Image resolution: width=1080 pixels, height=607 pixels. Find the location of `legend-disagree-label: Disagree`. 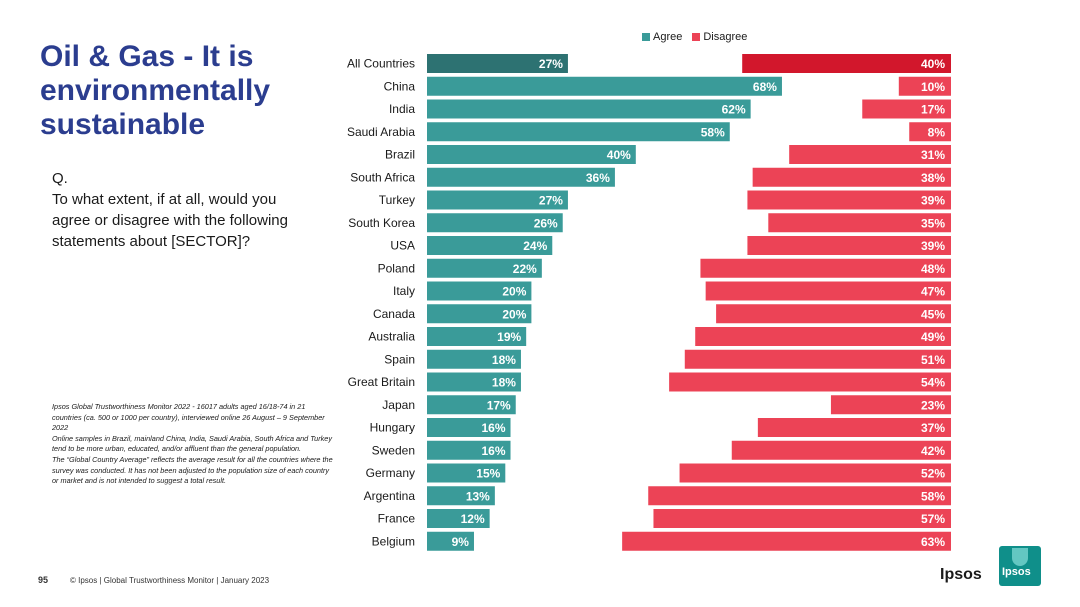

legend-disagree-label: Disagree is located at coordinates (725, 37).